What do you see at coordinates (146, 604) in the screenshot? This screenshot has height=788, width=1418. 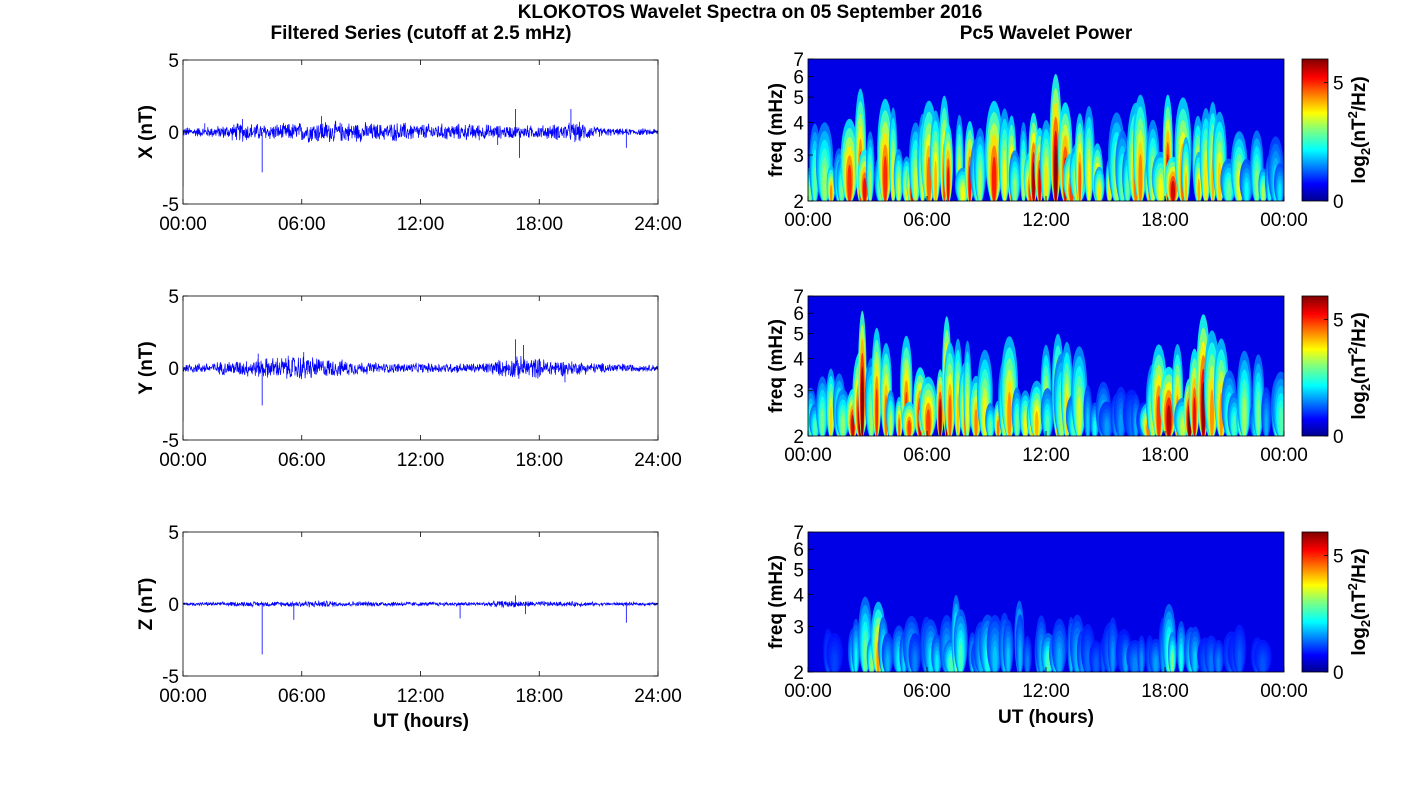 I see `y-axis-label: Z (nT)` at bounding box center [146, 604].